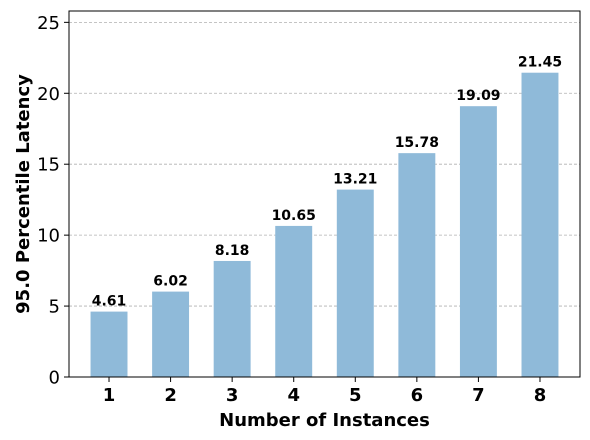 Image resolution: width=590 pixels, height=440 pixels. I want to click on data-label-1: 4.61, so click(109, 302).